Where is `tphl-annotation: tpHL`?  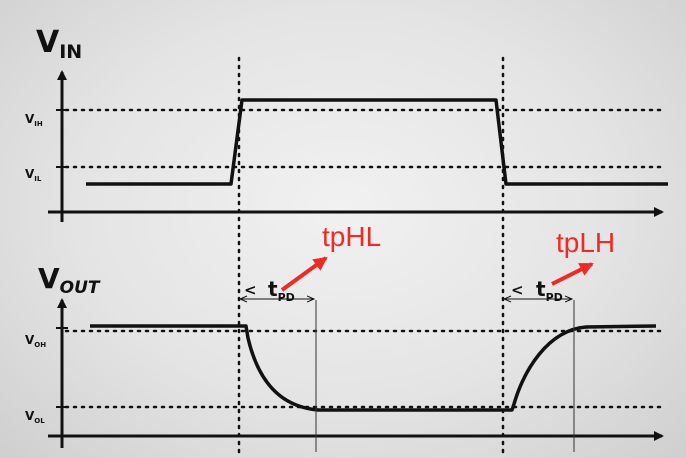
tphl-annotation: tpHL is located at coordinates (351, 236).